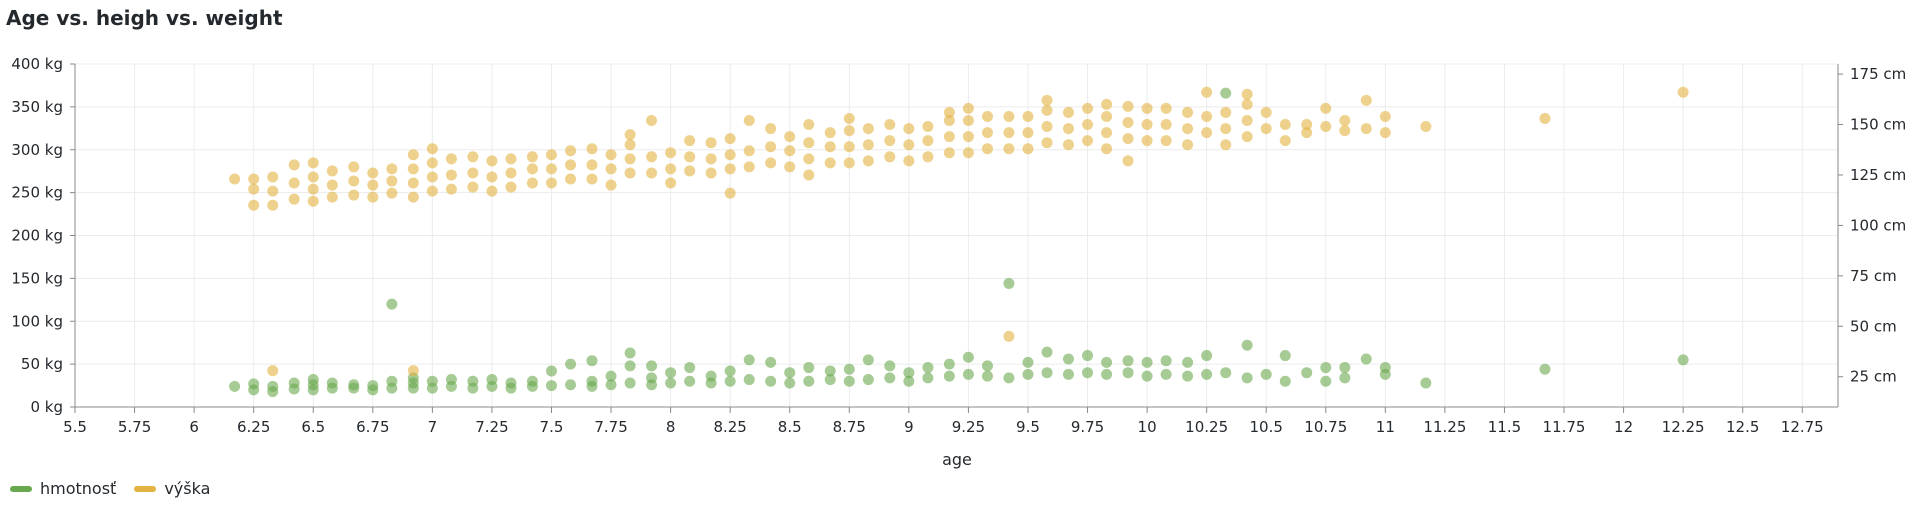  What do you see at coordinates (610, 427) in the screenshot?
I see `x-tick-label: 7.75` at bounding box center [610, 427].